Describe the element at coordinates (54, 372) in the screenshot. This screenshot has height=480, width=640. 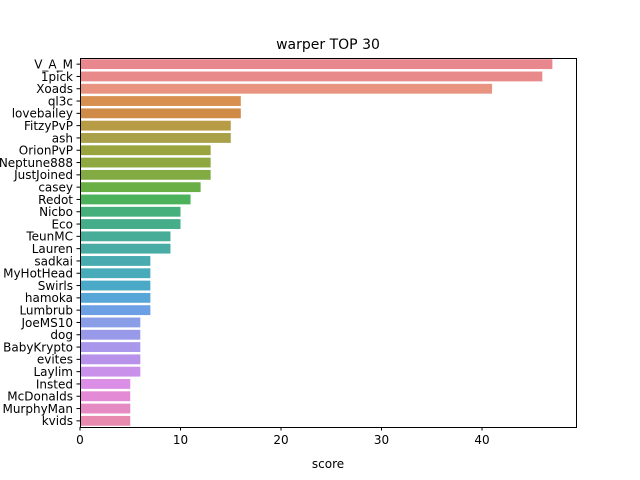
I see `y-tick-label-25: Laylim` at that location.